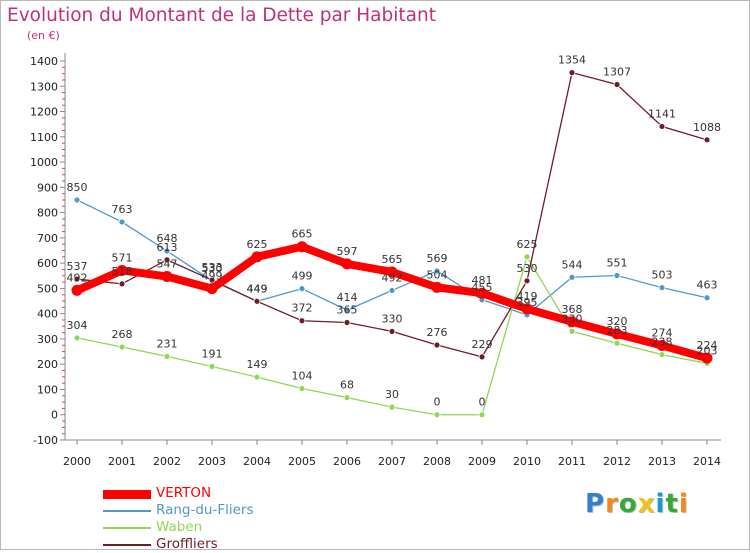  What do you see at coordinates (672, 504) in the screenshot?
I see `logo-letter: t` at bounding box center [672, 504].